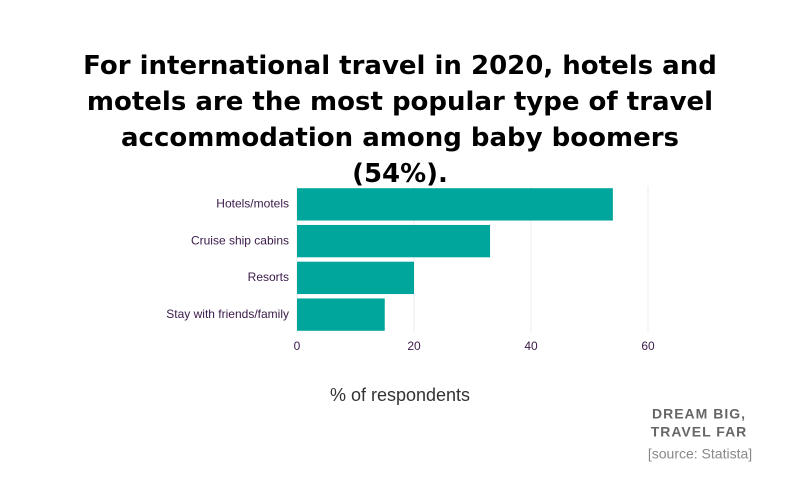 The width and height of the screenshot is (800, 500). I want to click on y-tick-label: Hotels/motels, so click(252, 204).